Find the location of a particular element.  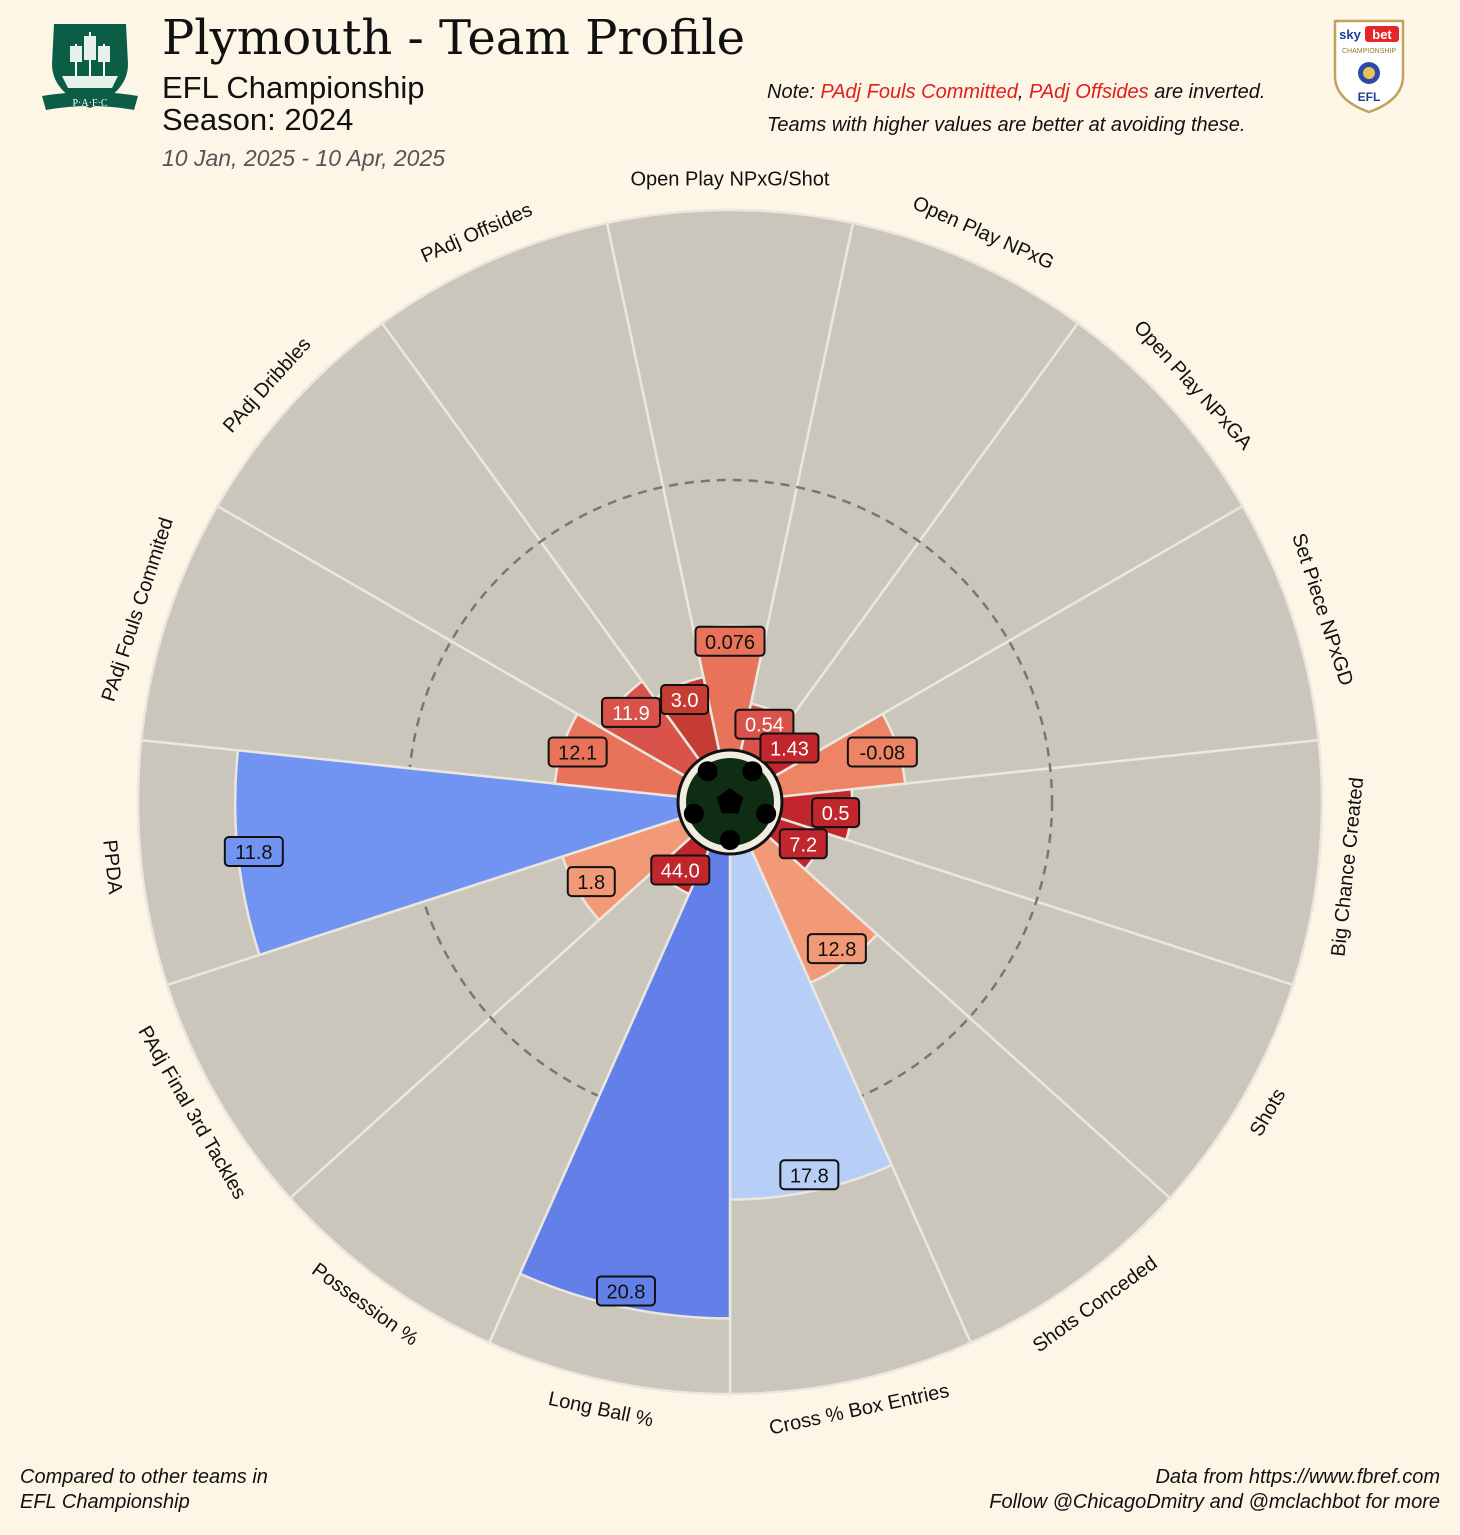

value-label: 11.9 is located at coordinates (630, 714).